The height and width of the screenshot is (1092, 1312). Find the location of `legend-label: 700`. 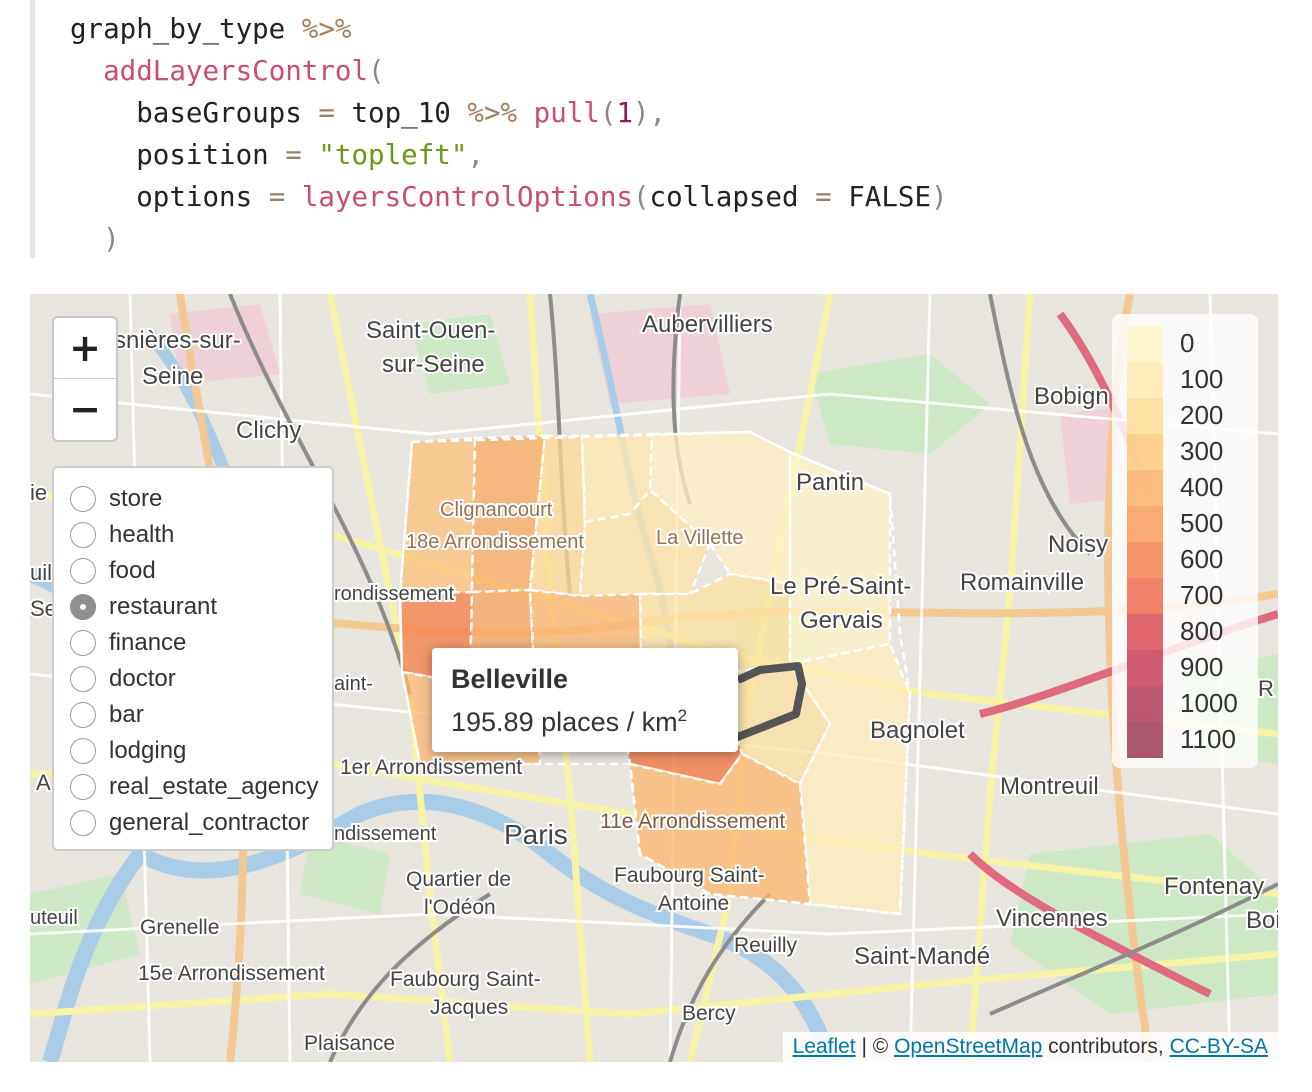

legend-label: 700 is located at coordinates (1202, 595).